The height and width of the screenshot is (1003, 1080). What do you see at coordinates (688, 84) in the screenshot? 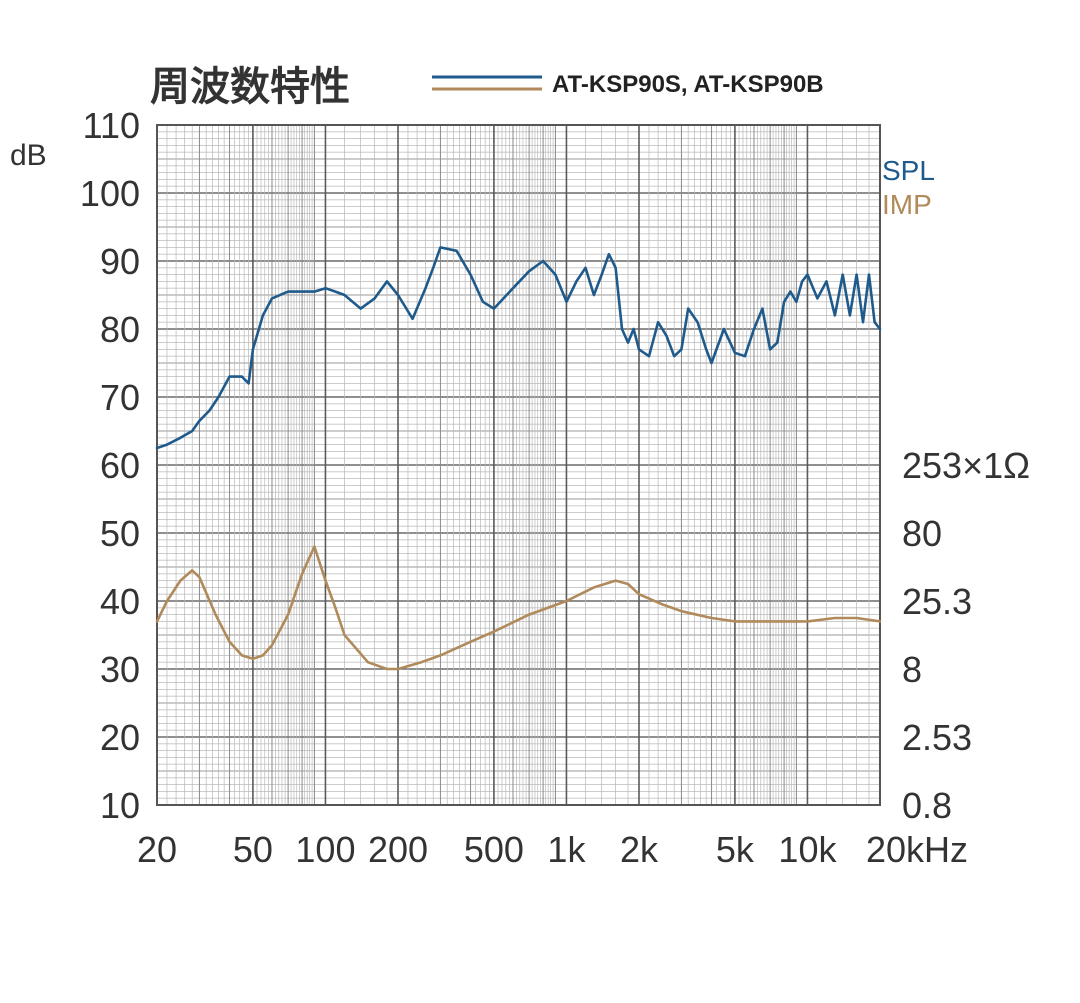
I see `legend-label: AT-KSP90S, AT-KSP90B` at bounding box center [688, 84].